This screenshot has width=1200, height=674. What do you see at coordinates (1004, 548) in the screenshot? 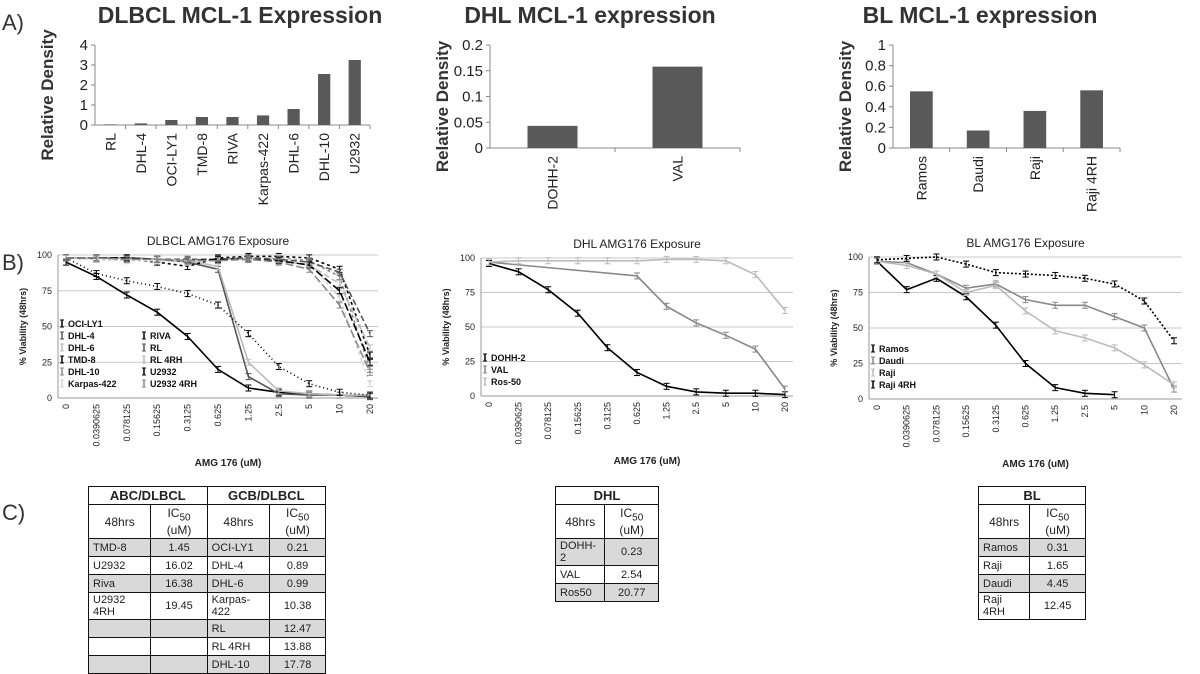
I see `cell-line-name: Ramos` at bounding box center [1004, 548].